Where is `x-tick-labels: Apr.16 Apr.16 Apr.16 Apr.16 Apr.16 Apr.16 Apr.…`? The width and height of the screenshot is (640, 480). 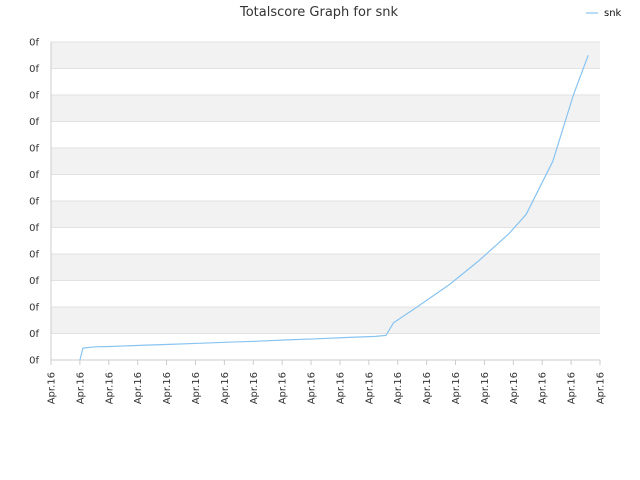
x-tick-labels: Apr.16 Apr.16 Apr.16 Apr.16 Apr.16 Apr.16 Apr.… is located at coordinates (327, 382).